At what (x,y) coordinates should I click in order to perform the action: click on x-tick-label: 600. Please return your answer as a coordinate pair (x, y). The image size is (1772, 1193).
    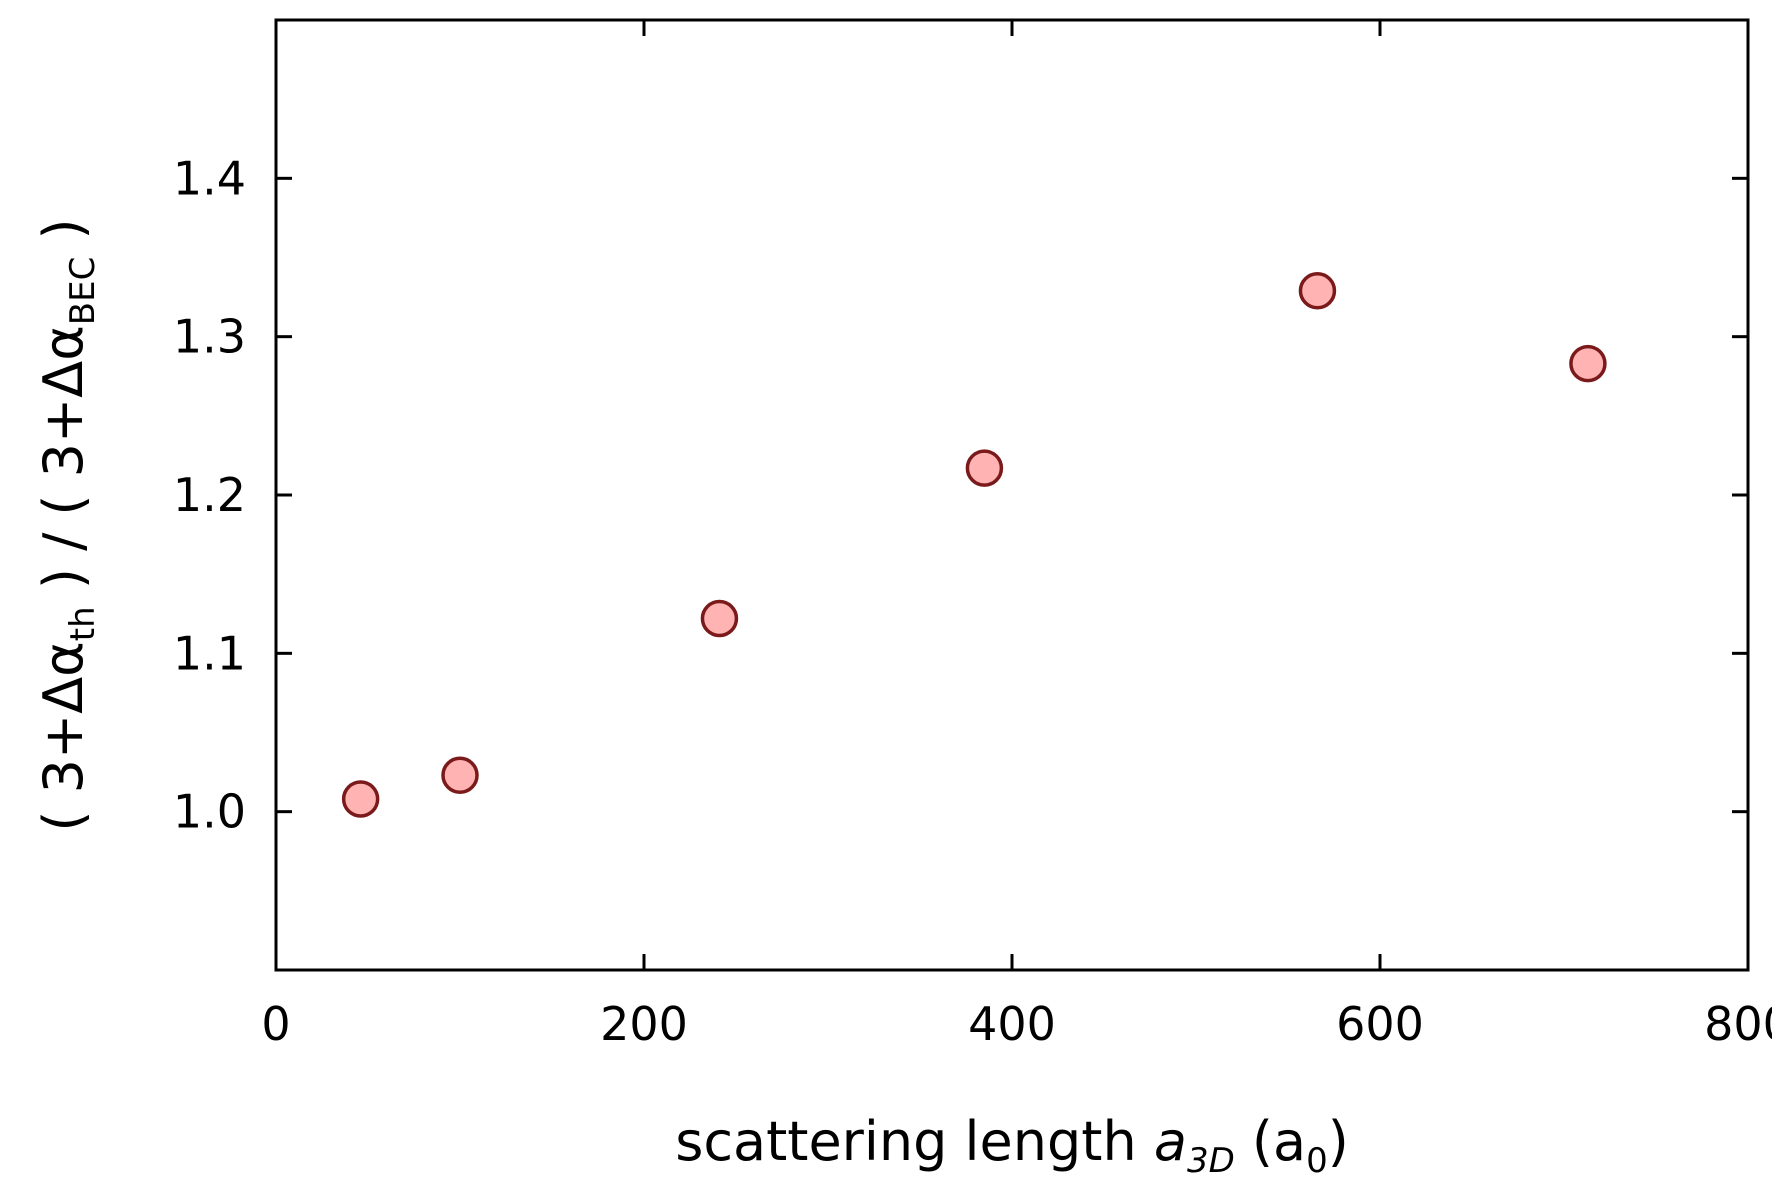
    Looking at the image, I should click on (1380, 1024).